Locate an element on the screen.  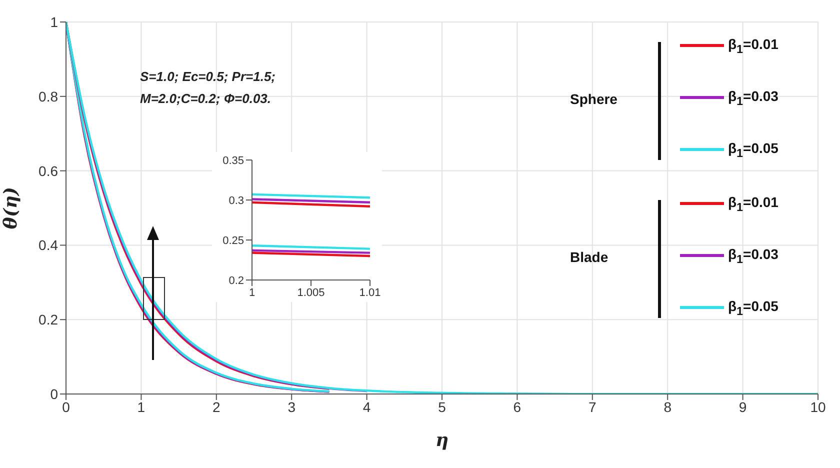
x-tick-label: 9 is located at coordinates (742, 406).